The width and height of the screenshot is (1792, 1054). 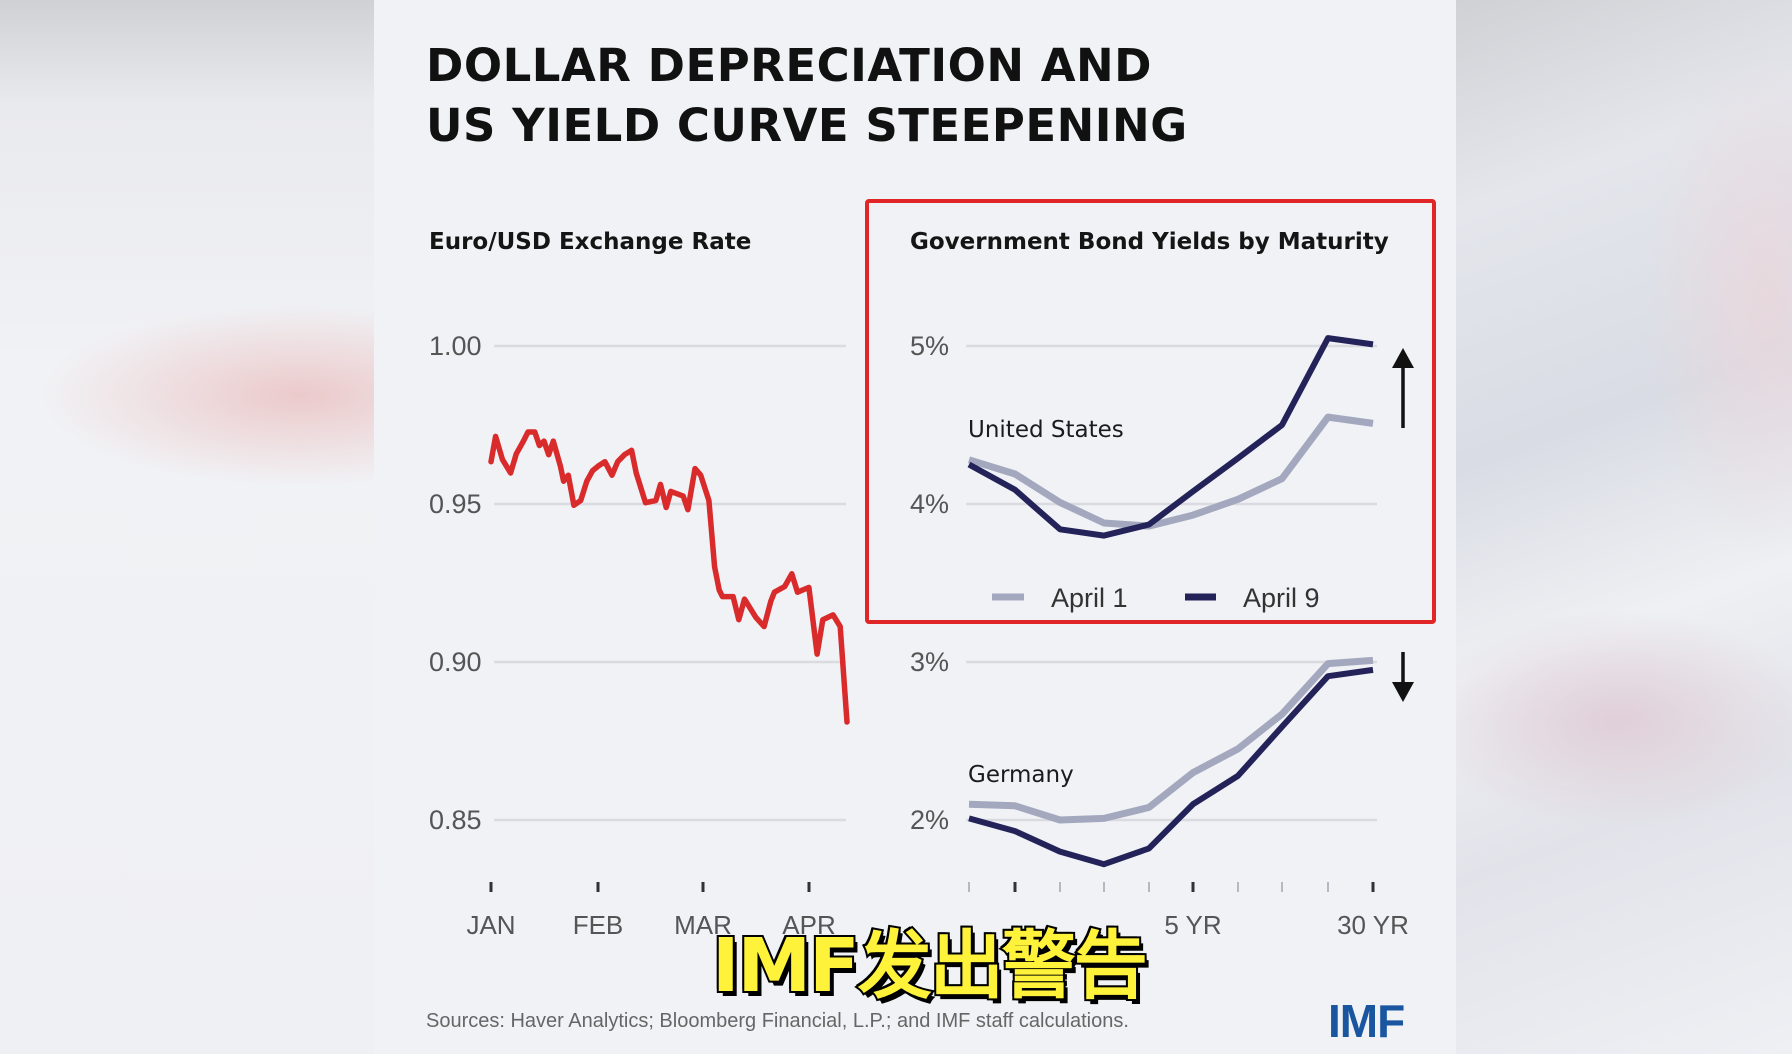 I want to click on highlight-box, so click(x=1150, y=411).